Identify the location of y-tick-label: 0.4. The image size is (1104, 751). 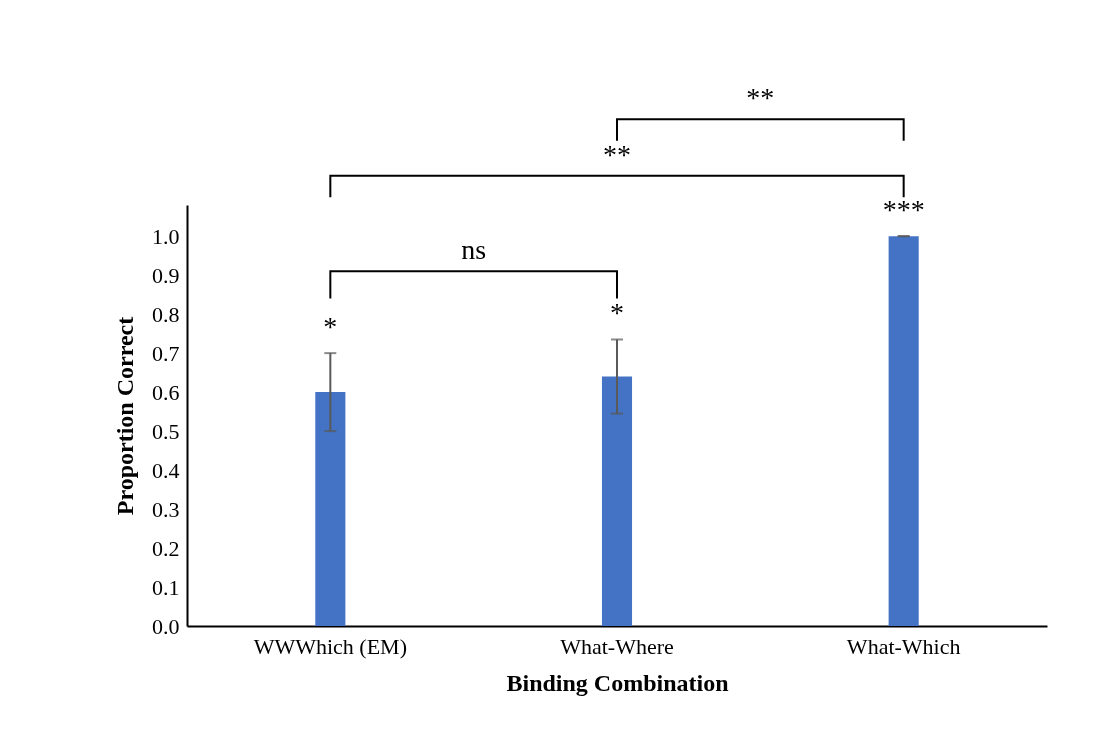
(166, 470).